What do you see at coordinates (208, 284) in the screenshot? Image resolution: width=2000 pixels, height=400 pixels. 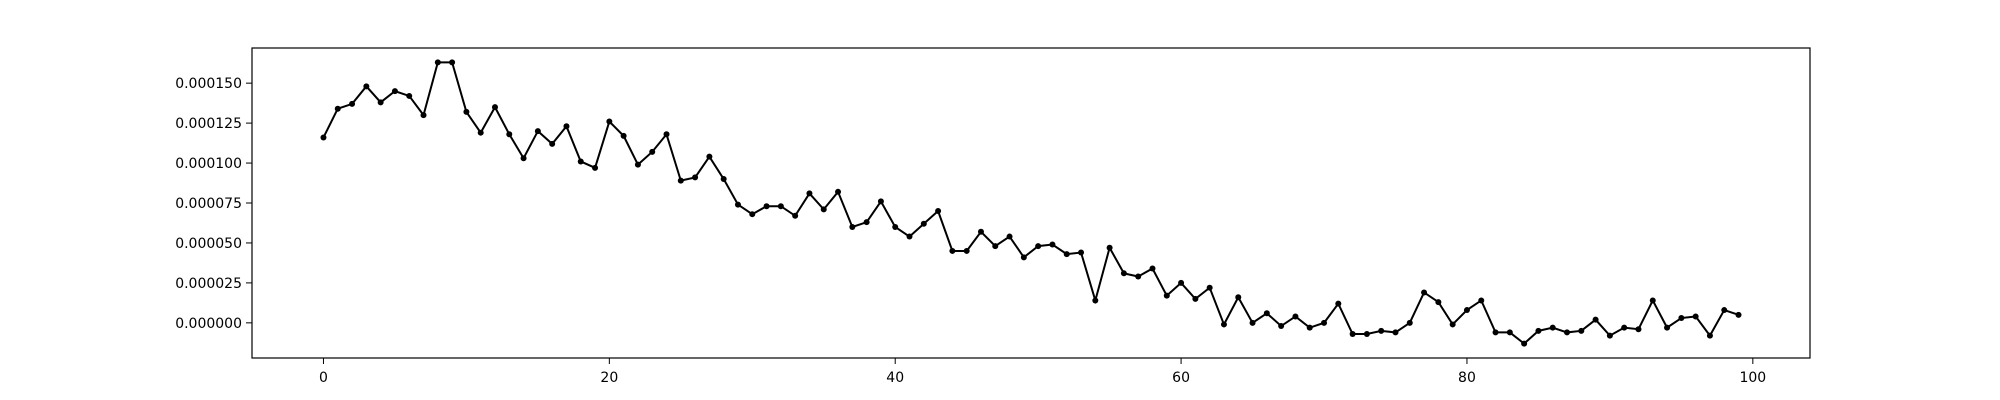 I see `y-tick-label: 0.000025` at bounding box center [208, 284].